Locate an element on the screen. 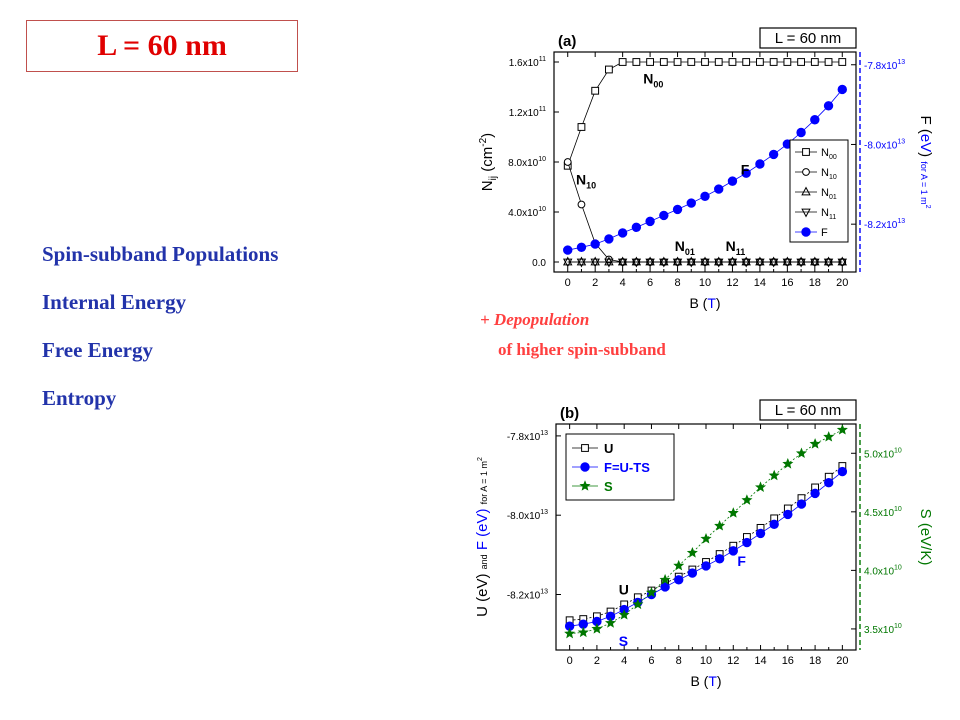 Image resolution: width=960 pixels, height=720 pixels. a-legend-entry: N10 is located at coordinates (829, 174).